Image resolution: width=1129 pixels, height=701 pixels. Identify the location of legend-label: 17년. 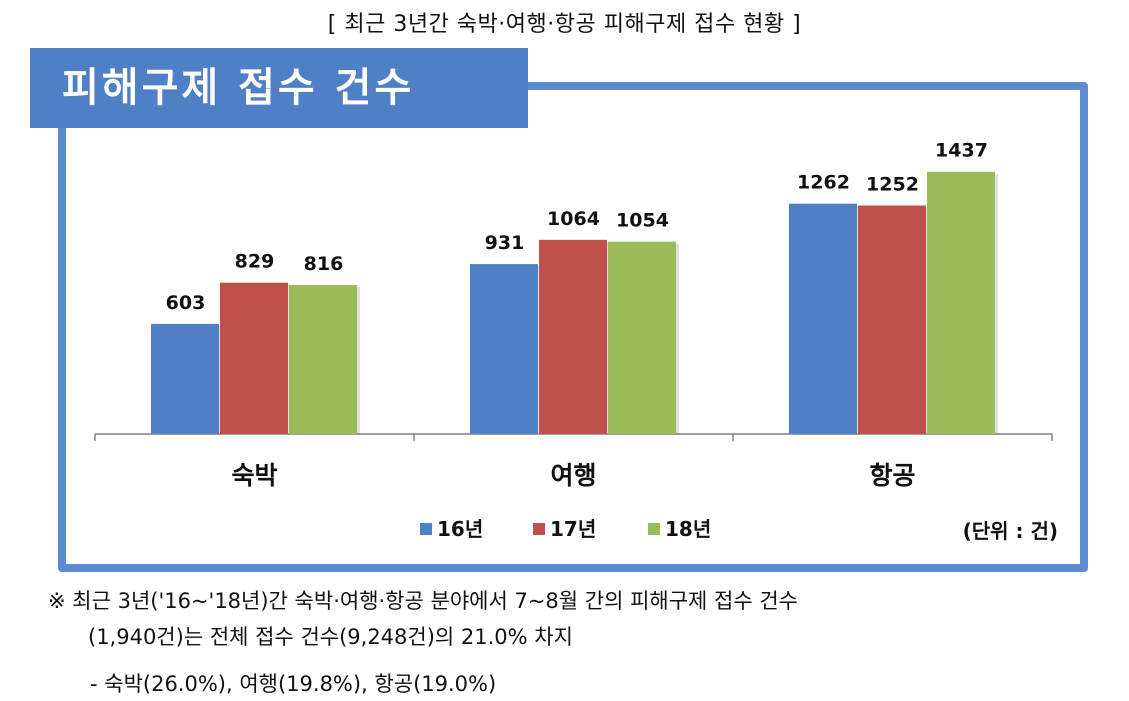
(573, 529).